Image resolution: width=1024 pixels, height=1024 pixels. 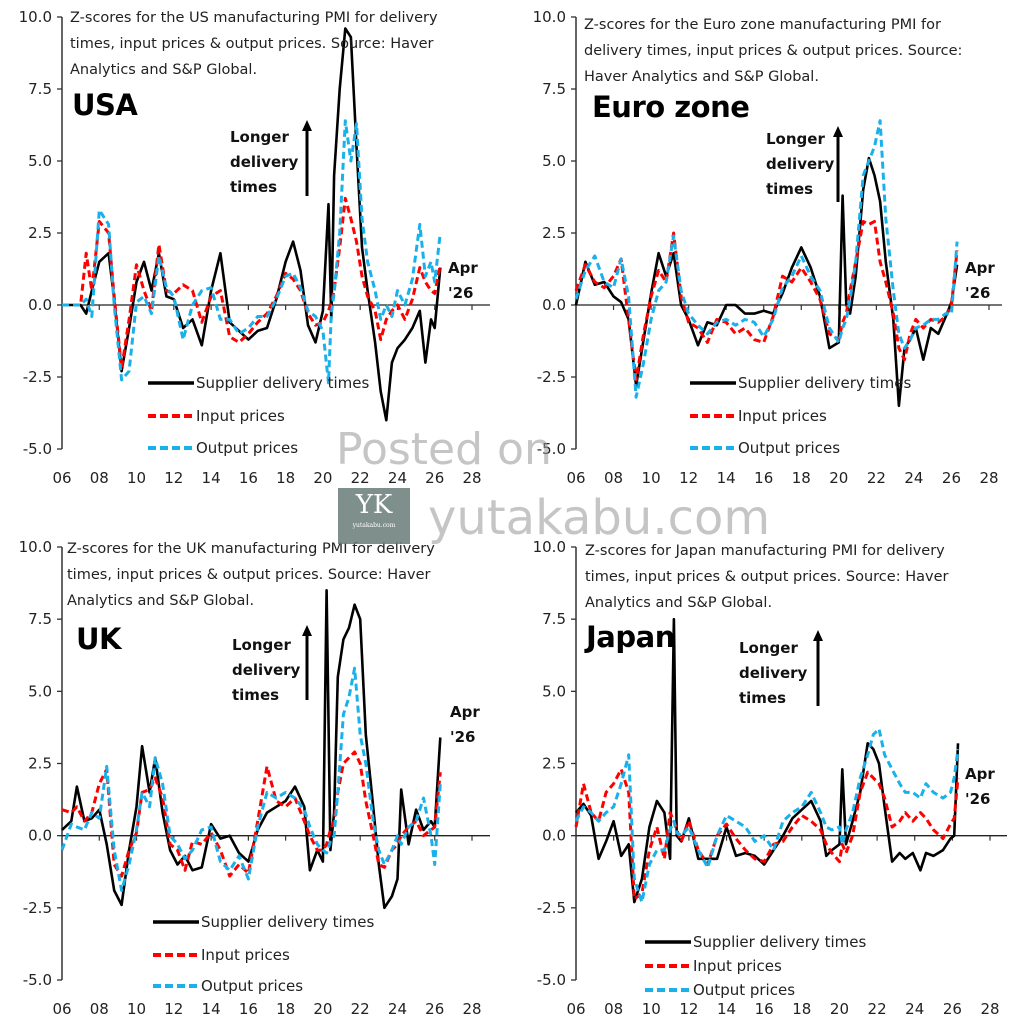 What do you see at coordinates (463, 281) in the screenshot?
I see `end-label-usa: Apr '26` at bounding box center [463, 281].